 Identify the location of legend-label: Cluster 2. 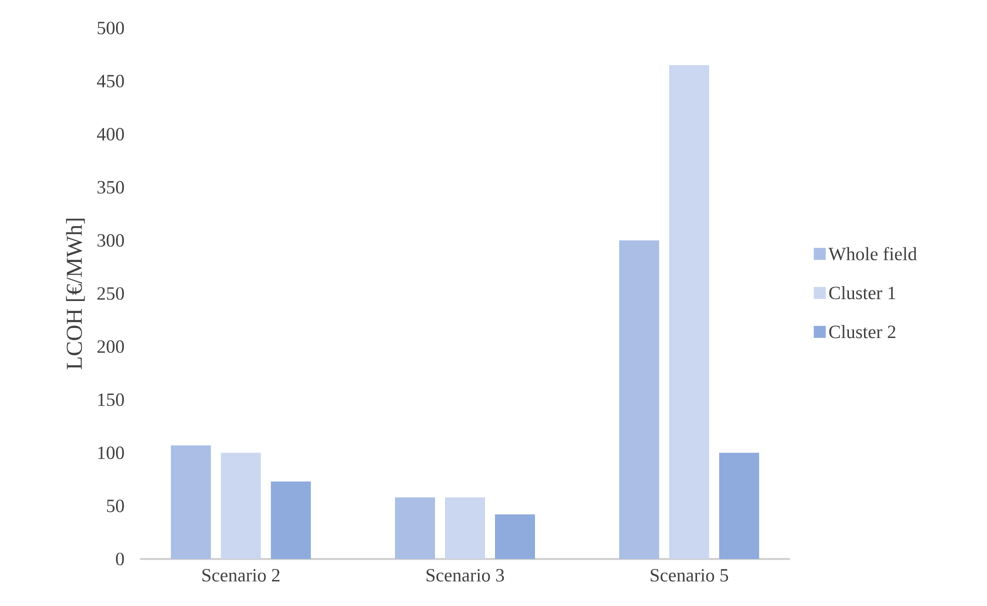
(862, 331).